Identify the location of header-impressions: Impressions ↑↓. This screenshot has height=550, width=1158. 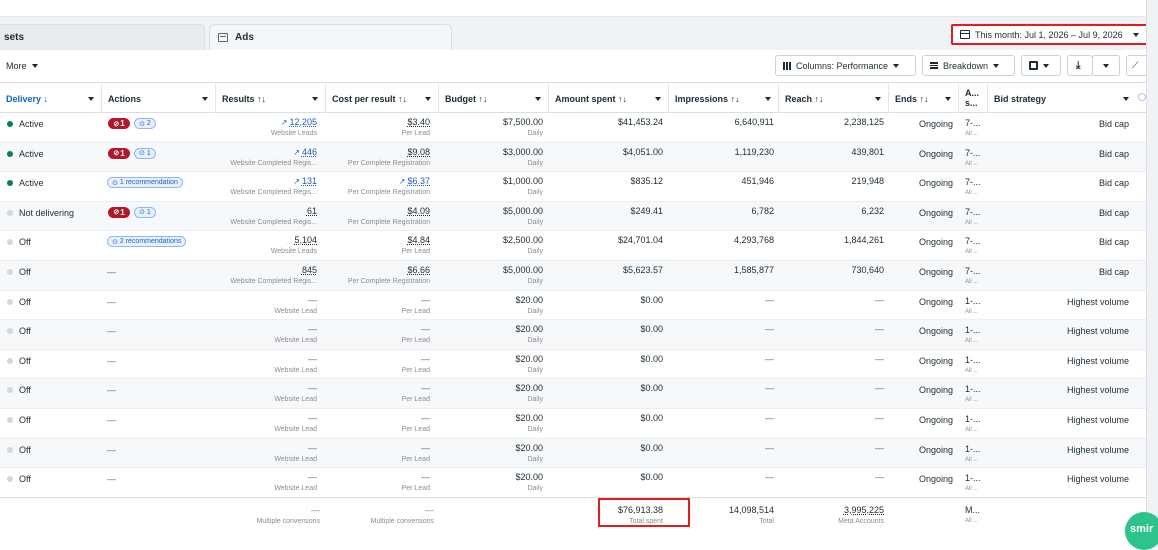
(724, 98).